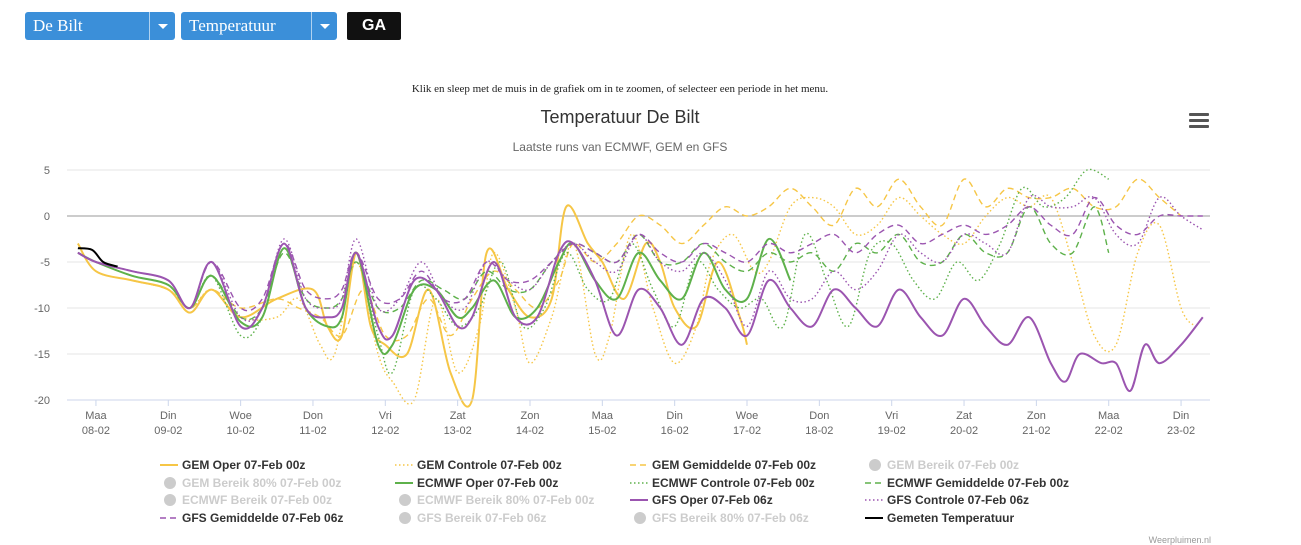 The height and width of the screenshot is (545, 1301). What do you see at coordinates (243, 465) in the screenshot?
I see `legend-label: GEM Oper 07-Feb 00z` at bounding box center [243, 465].